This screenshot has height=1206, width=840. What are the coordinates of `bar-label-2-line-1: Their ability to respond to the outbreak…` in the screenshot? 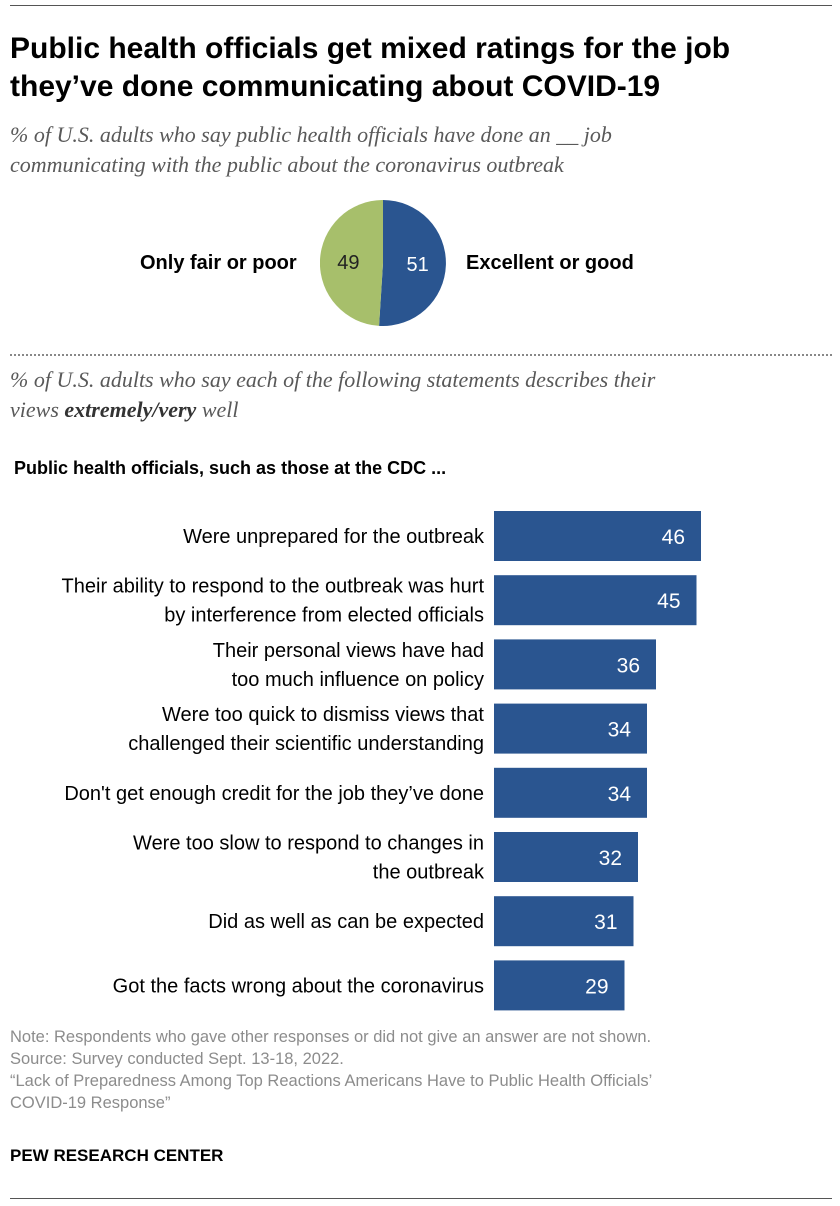 It's located at (273, 587).